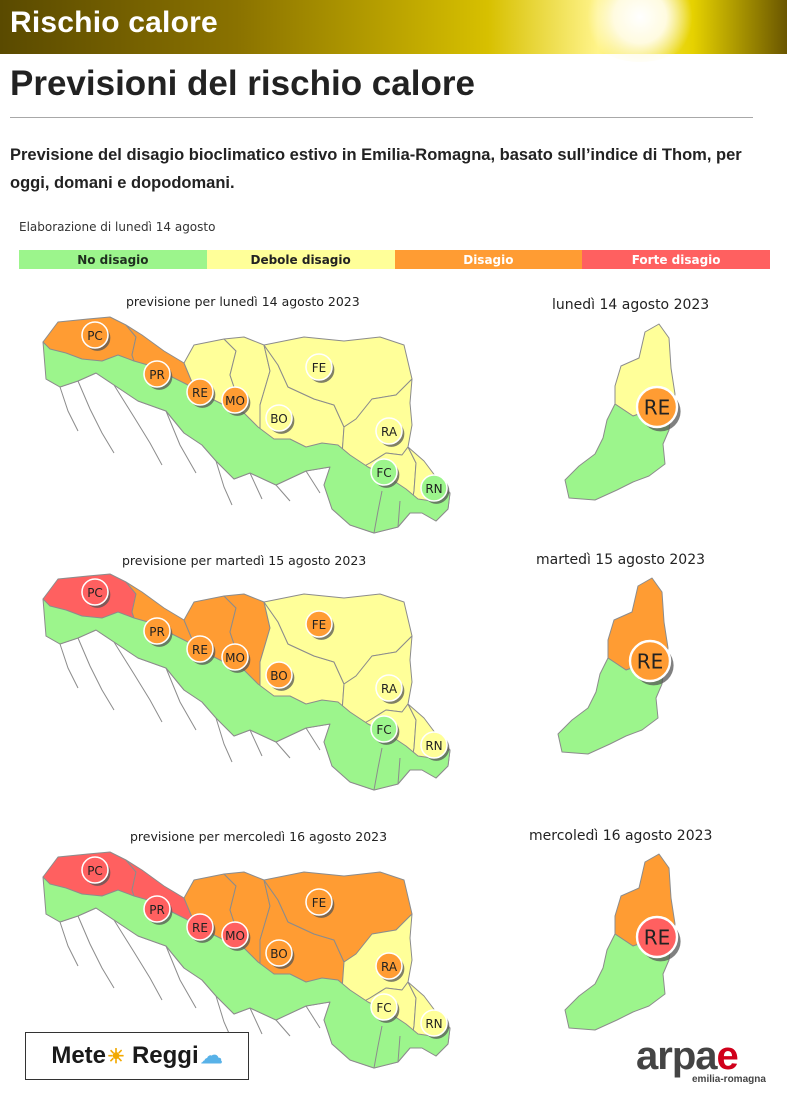 The height and width of the screenshot is (1100, 787). Describe the element at coordinates (381, 117) in the screenshot. I see `title-divider` at that location.